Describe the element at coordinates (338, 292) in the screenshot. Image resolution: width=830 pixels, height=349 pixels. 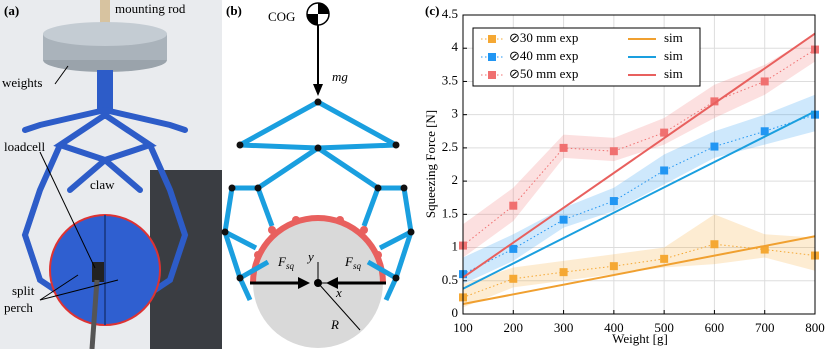
I see `axis-label: x` at that location.